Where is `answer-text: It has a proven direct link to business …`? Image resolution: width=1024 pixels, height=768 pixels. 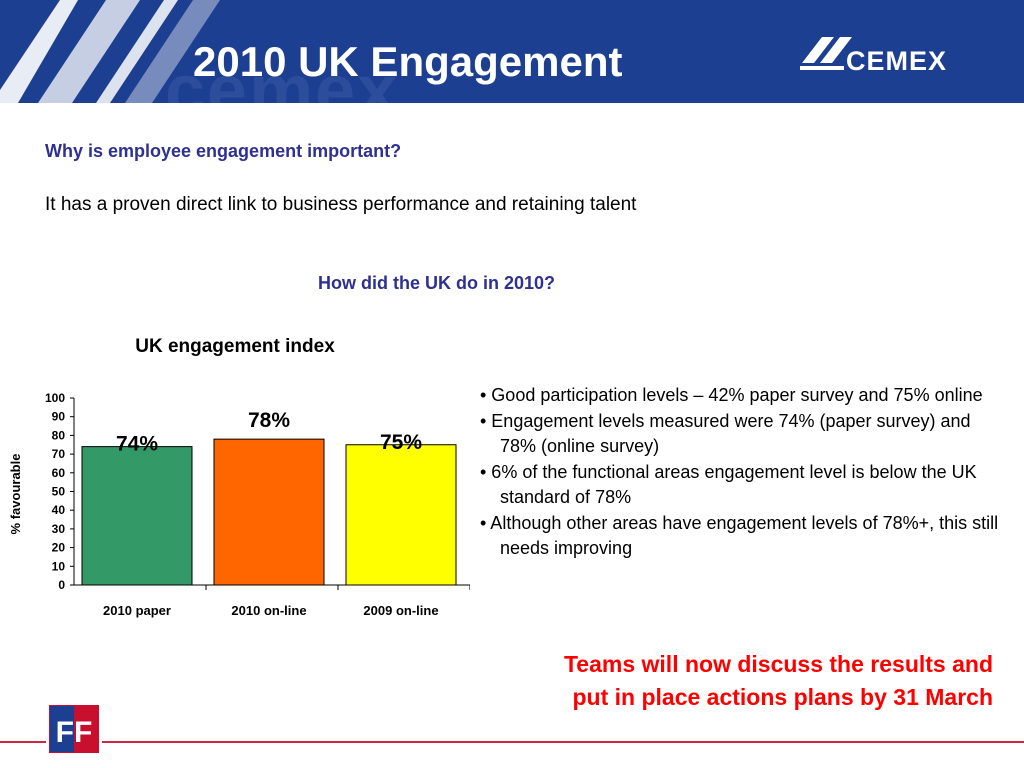
answer-text: It has a proven direct link to business … is located at coordinates (341, 204).